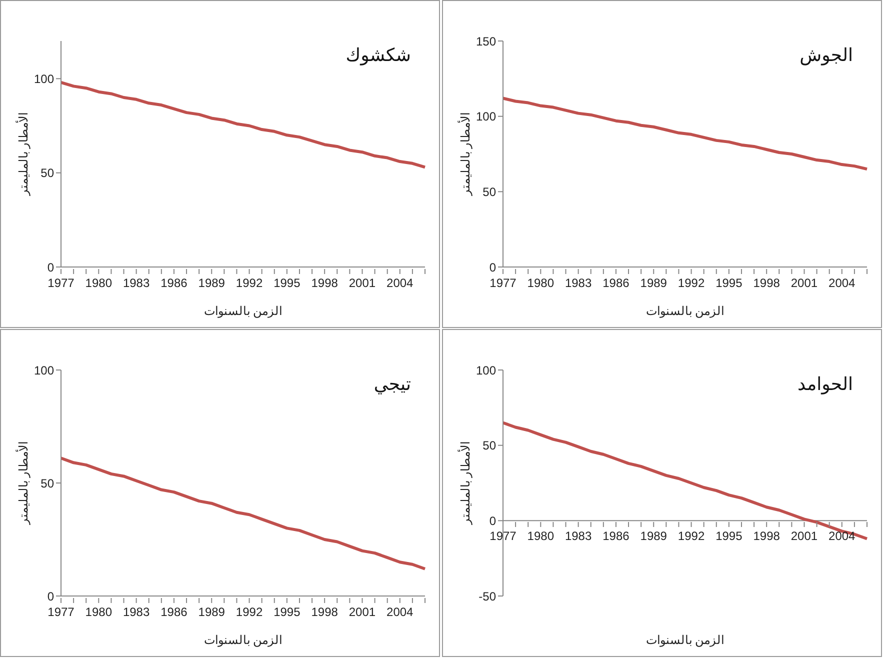  Describe the element at coordinates (378, 55) in the screenshot. I see `chart-title: شكشوك` at that location.